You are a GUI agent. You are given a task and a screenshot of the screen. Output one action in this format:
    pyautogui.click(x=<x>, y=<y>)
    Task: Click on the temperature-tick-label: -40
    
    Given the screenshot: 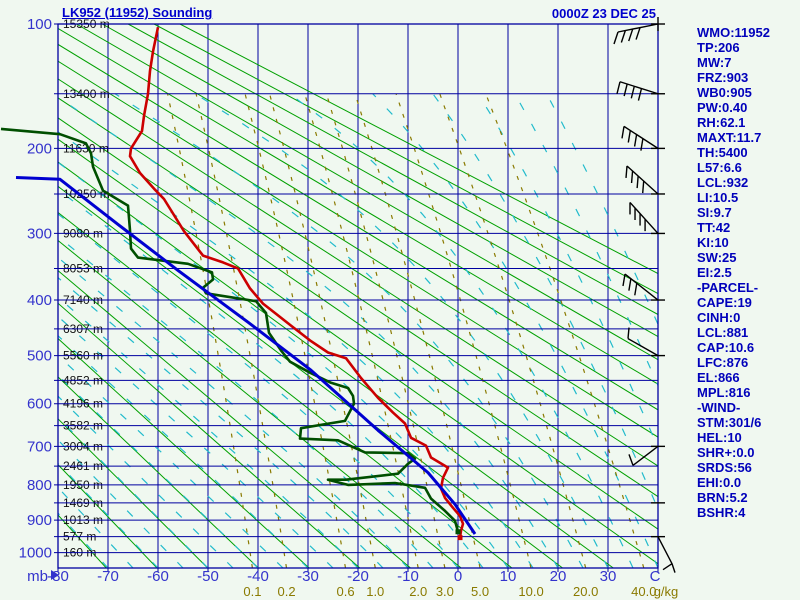 What is the action you would take?
    pyautogui.click(x=258, y=576)
    